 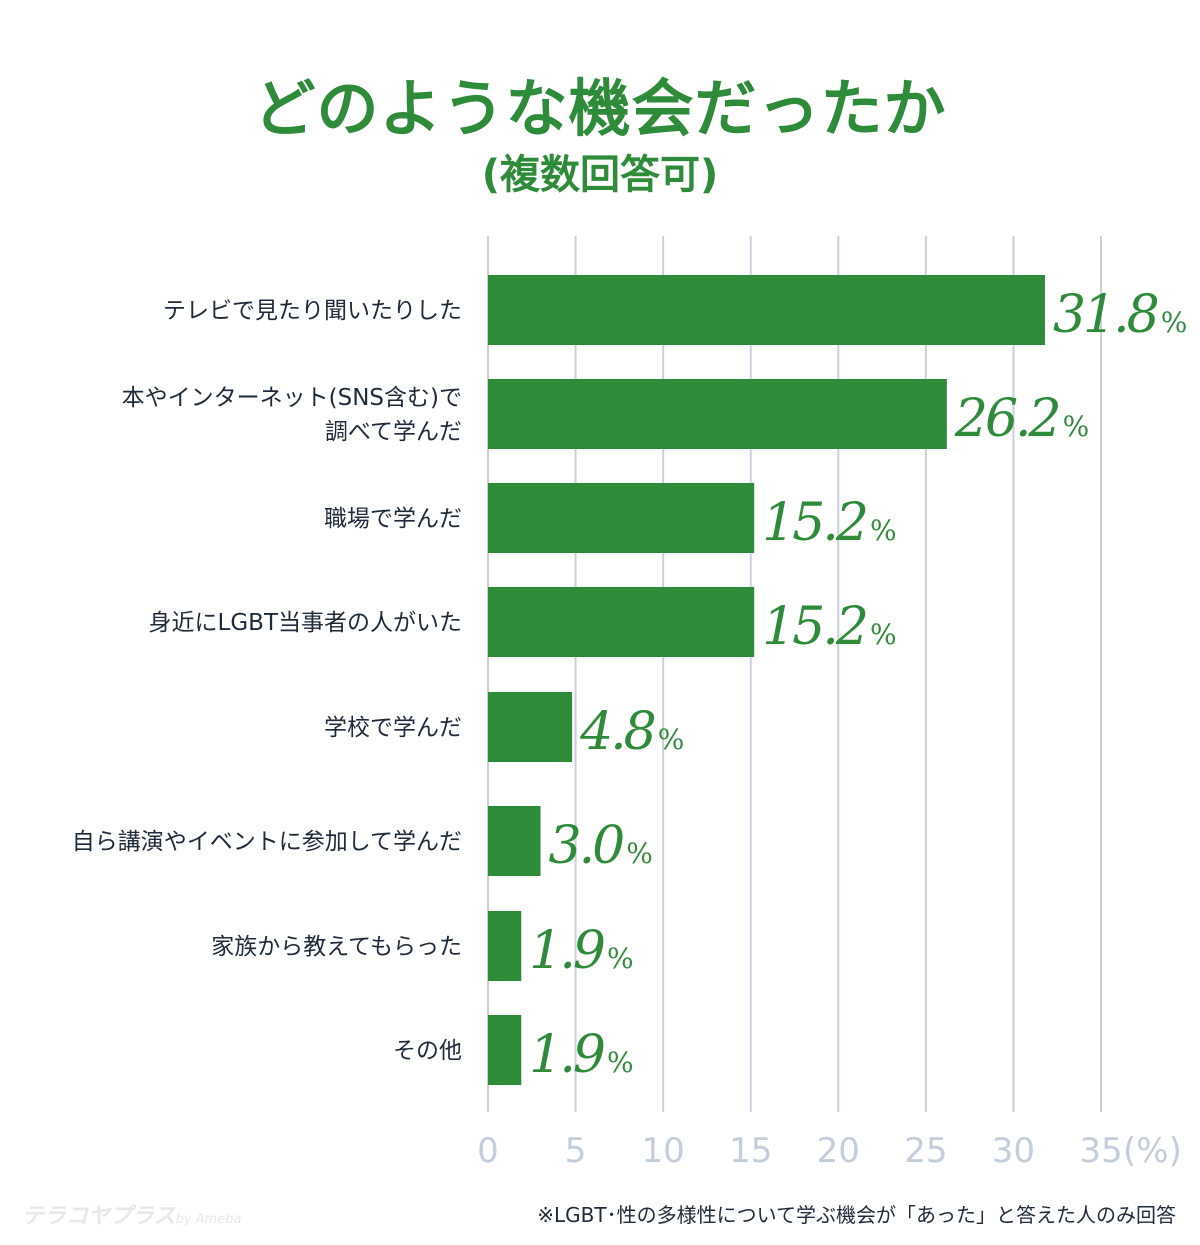 What do you see at coordinates (305, 623) in the screenshot?
I see `category-label: 身近にLGBT当事者の人がいた` at bounding box center [305, 623].